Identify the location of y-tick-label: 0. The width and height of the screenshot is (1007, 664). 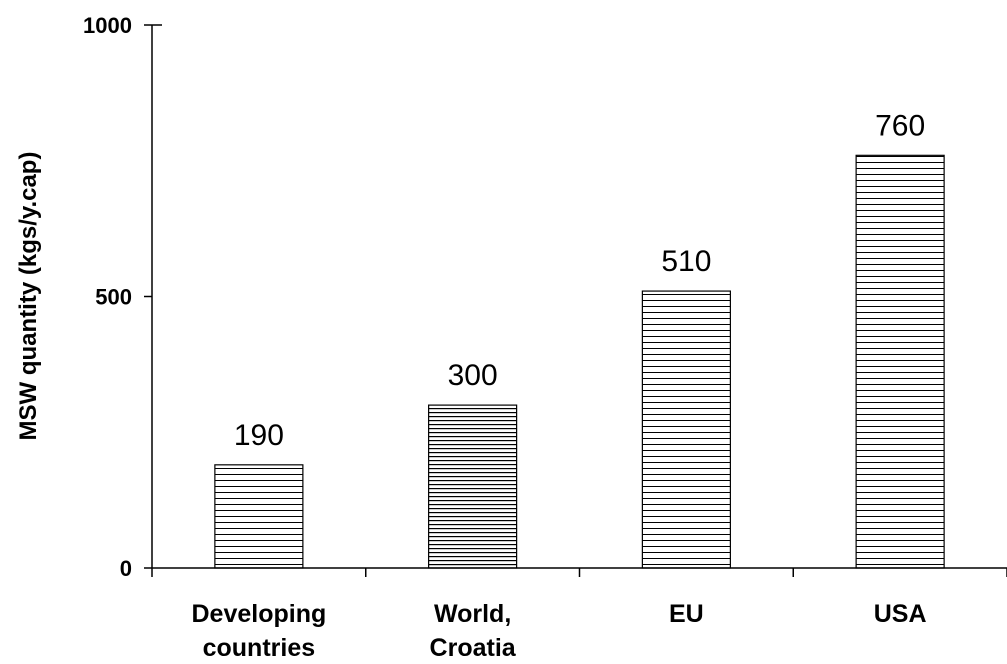
(126, 568).